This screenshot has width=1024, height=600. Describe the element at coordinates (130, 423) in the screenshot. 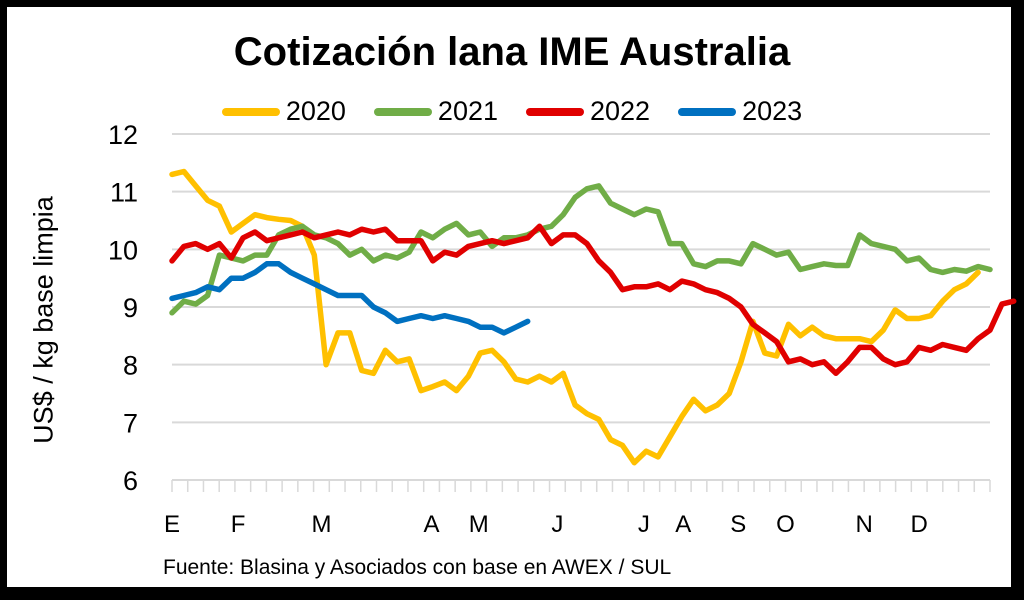

I see `y-tick-label: 7` at that location.